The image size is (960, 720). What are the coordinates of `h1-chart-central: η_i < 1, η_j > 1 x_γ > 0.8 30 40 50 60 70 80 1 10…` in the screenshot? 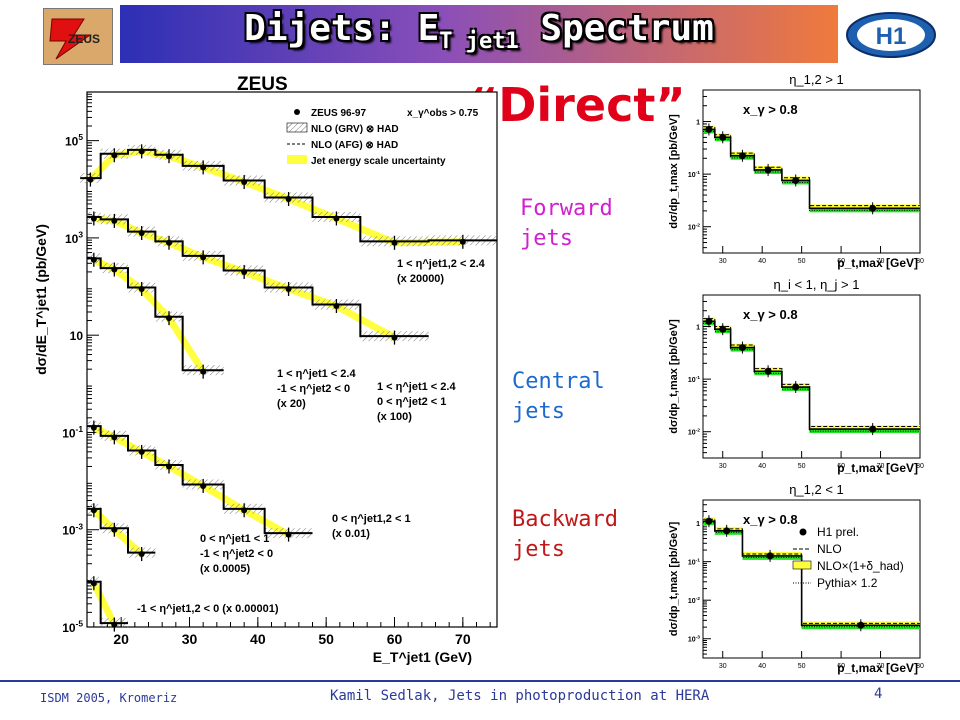 It's located at (796, 376).